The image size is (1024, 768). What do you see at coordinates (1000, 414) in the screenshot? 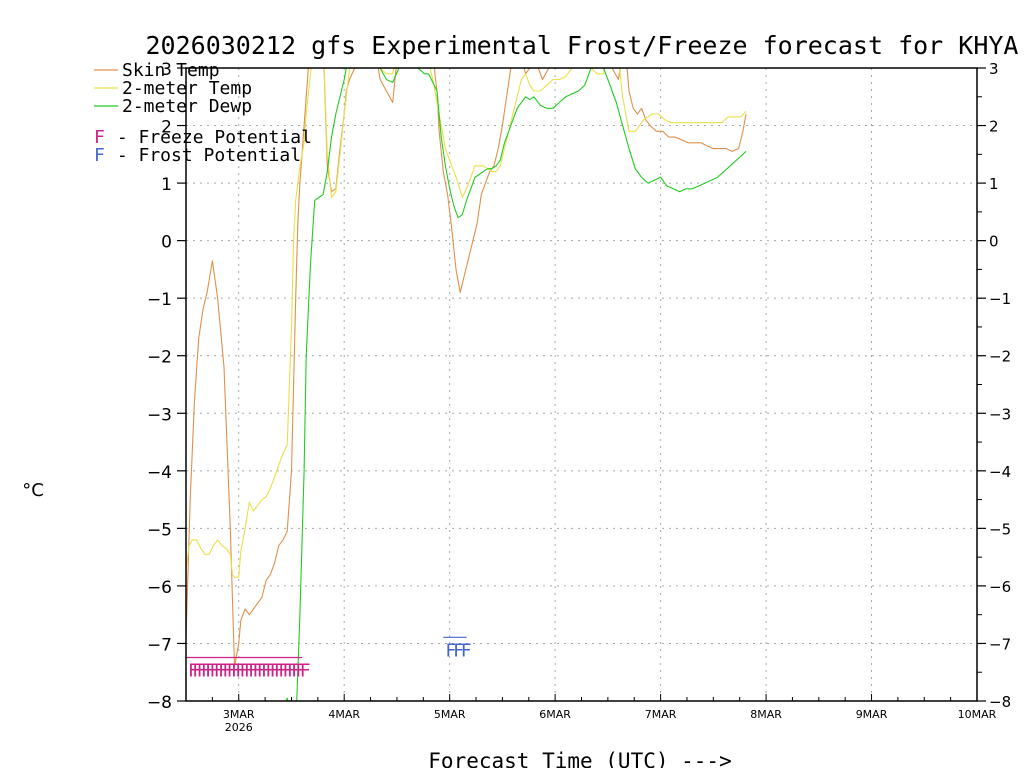
I see `y-tick-label-right: −3` at bounding box center [1000, 414].